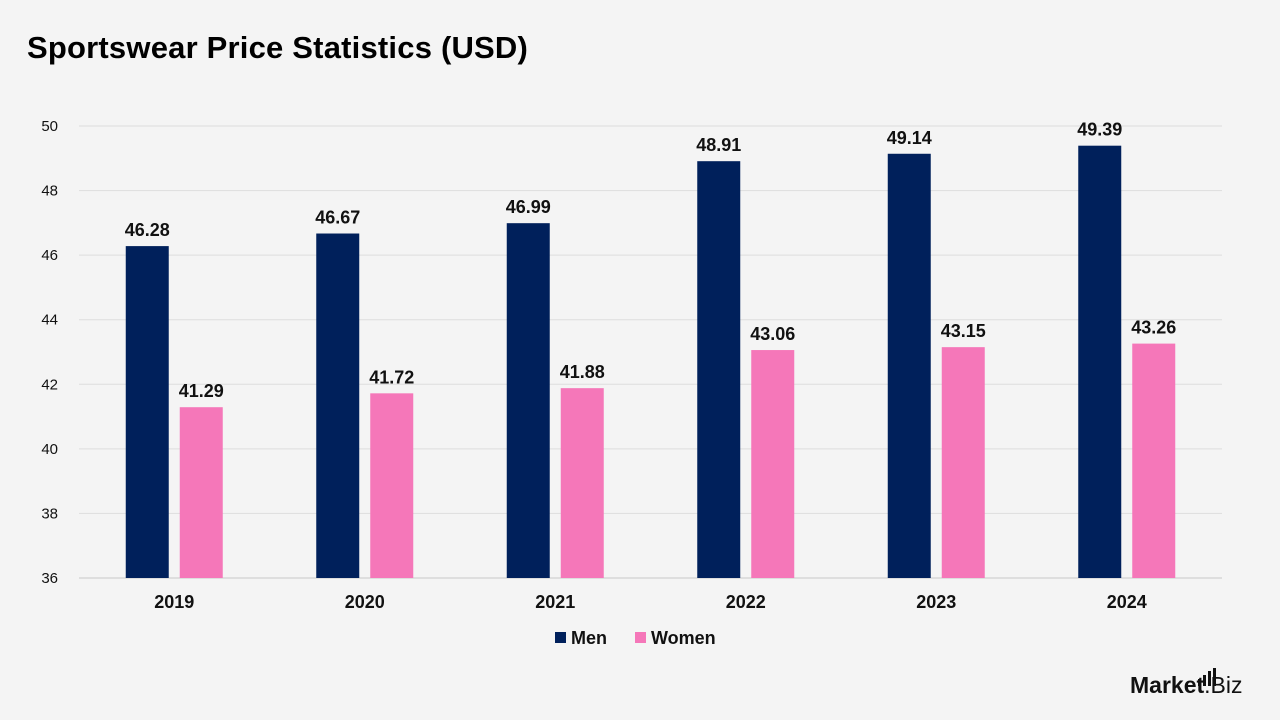 The height and width of the screenshot is (720, 1280). Describe the element at coordinates (773, 464) in the screenshot. I see `bar-women-2022` at that location.